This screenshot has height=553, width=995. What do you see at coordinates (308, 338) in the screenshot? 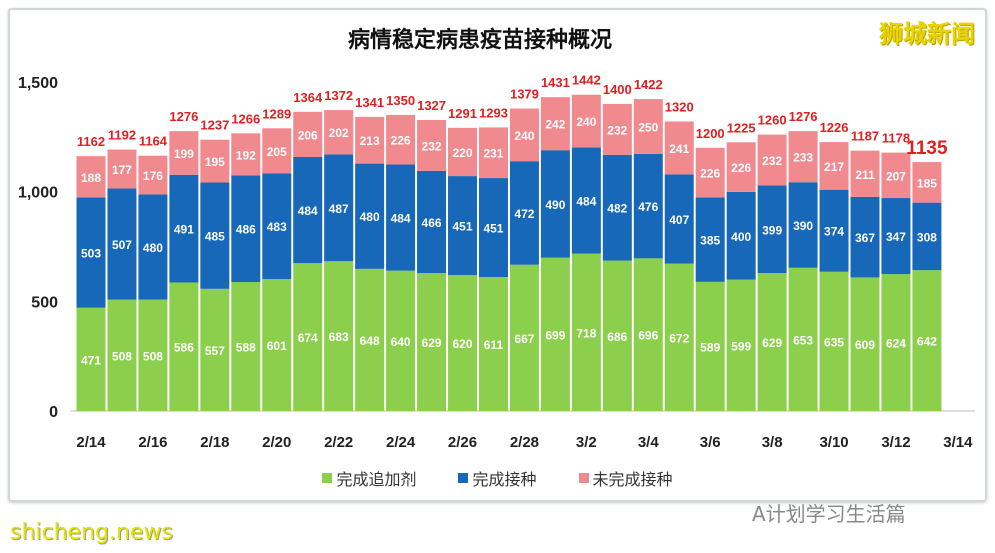
I see `data-label: 674` at bounding box center [308, 338].